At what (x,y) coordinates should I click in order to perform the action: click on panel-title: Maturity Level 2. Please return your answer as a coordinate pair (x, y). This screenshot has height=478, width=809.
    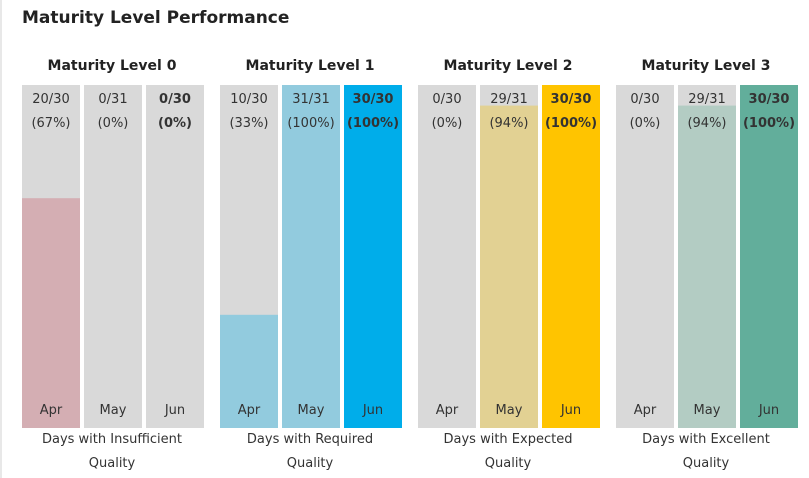
    Looking at the image, I should click on (508, 66).